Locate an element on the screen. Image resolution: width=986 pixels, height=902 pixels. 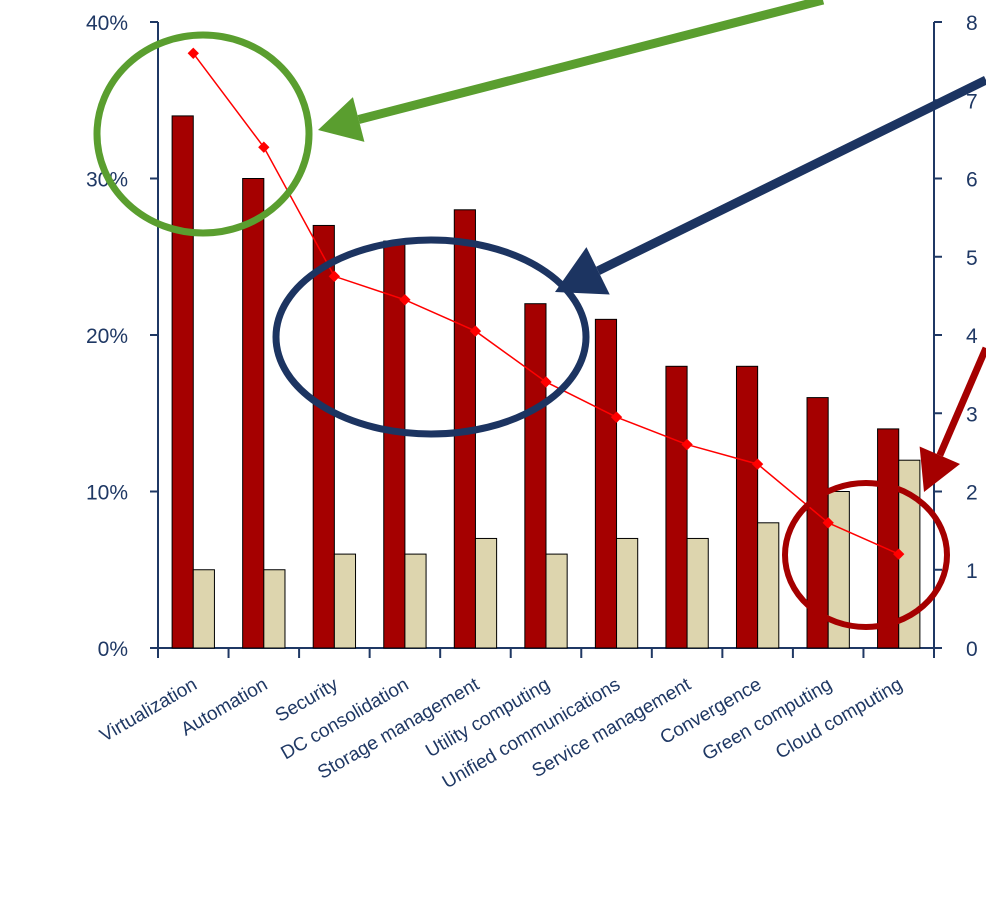
left-tick-label: 10% is located at coordinates (107, 493).